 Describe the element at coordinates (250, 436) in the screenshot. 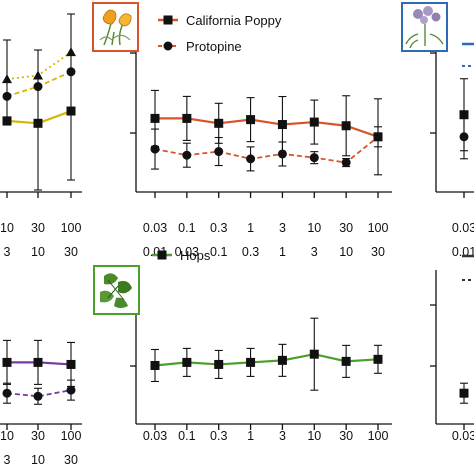

I see `x-tick-label-4-0-3: 1` at that location.